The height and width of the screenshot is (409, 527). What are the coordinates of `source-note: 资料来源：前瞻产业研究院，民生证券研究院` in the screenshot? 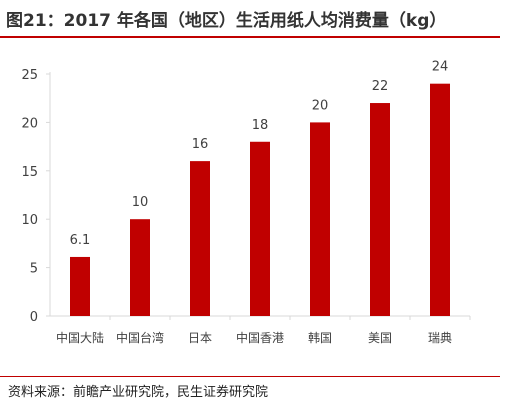 It's located at (138, 392).